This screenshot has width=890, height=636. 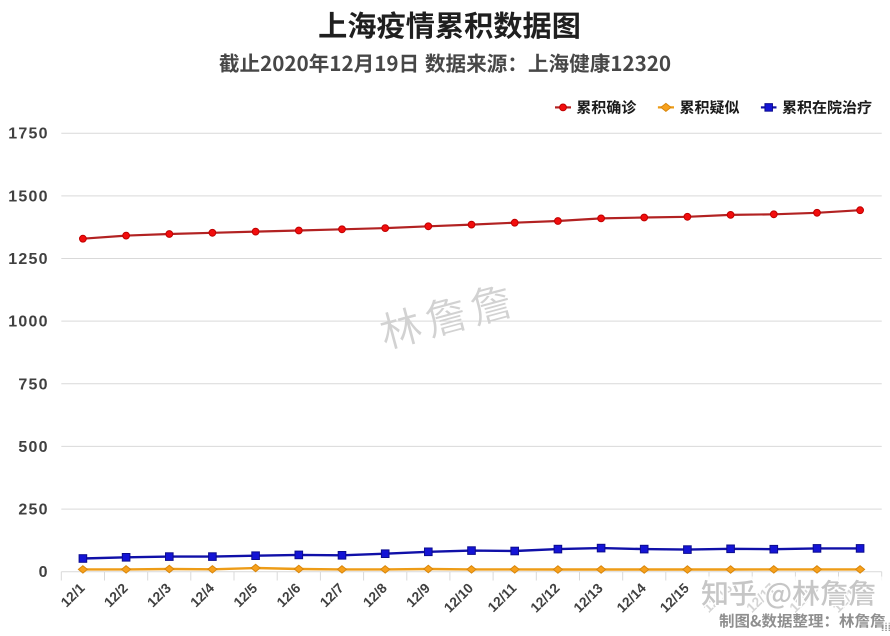 What do you see at coordinates (28, 134) in the screenshot?
I see `svg-text: 1750` at bounding box center [28, 134].